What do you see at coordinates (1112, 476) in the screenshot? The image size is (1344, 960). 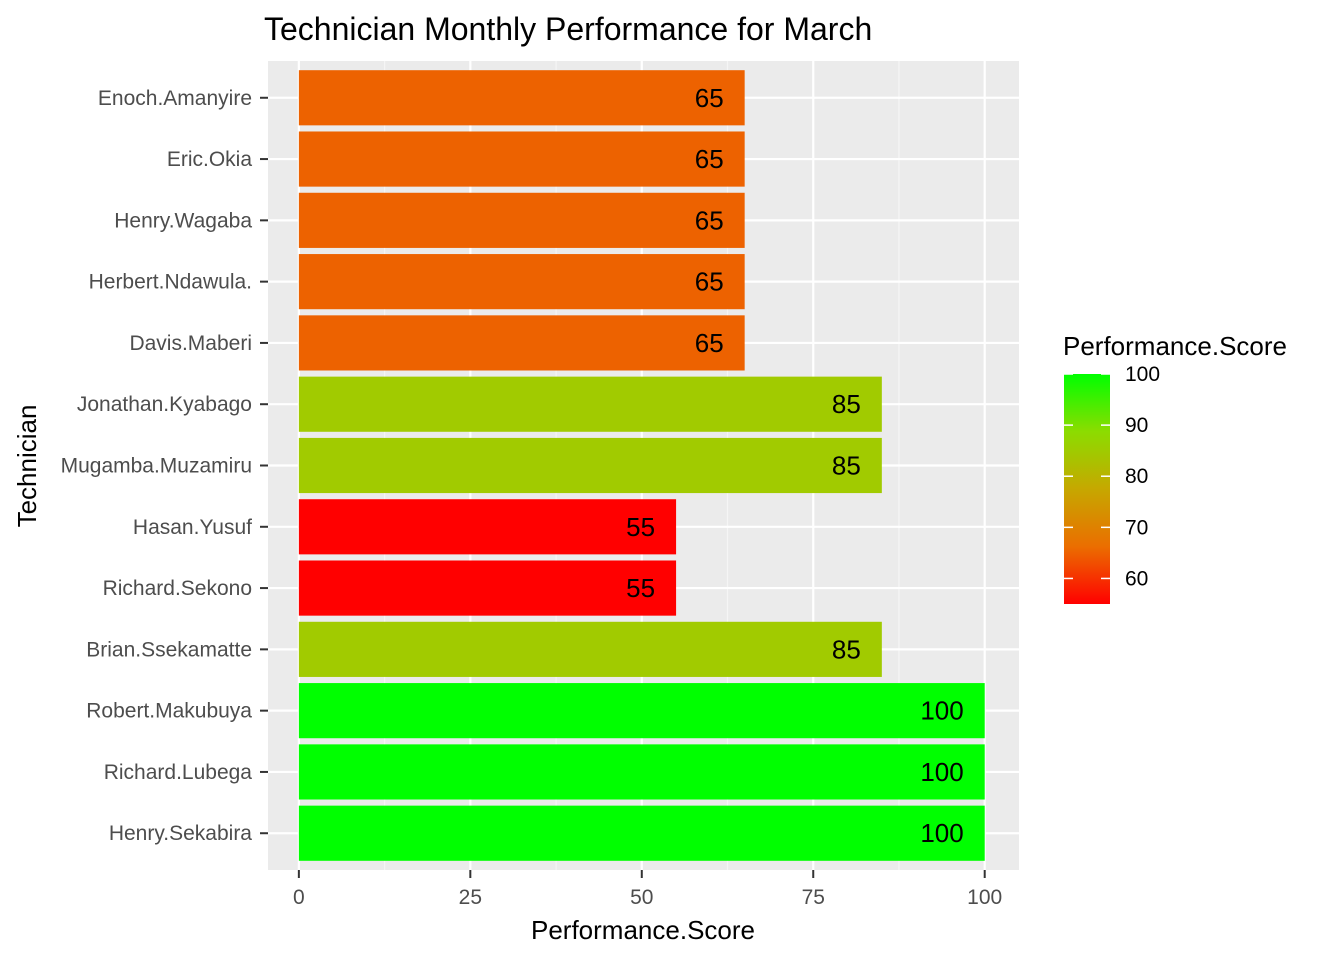 I see `legend-ticks: 100 90 80 70 60` at bounding box center [1112, 476].